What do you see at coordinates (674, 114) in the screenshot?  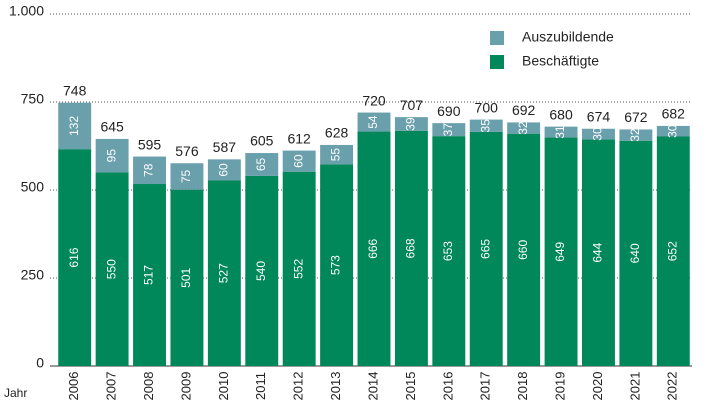 I see `total-label: 682` at bounding box center [674, 114].